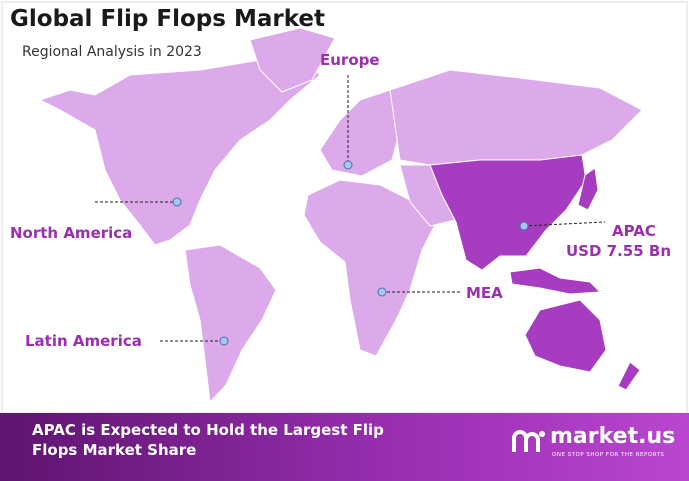 The height and width of the screenshot is (481, 689). What do you see at coordinates (230, 324) in the screenshot?
I see `south-america` at bounding box center [230, 324].